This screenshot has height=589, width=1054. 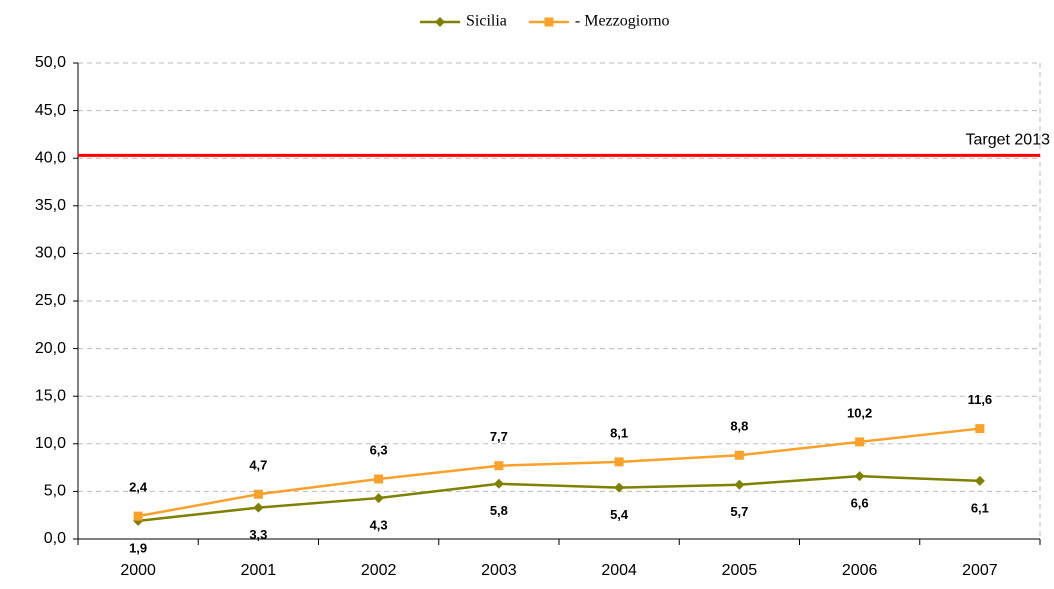 What do you see at coordinates (379, 449) in the screenshot?
I see `value-label: 6,3` at bounding box center [379, 449].